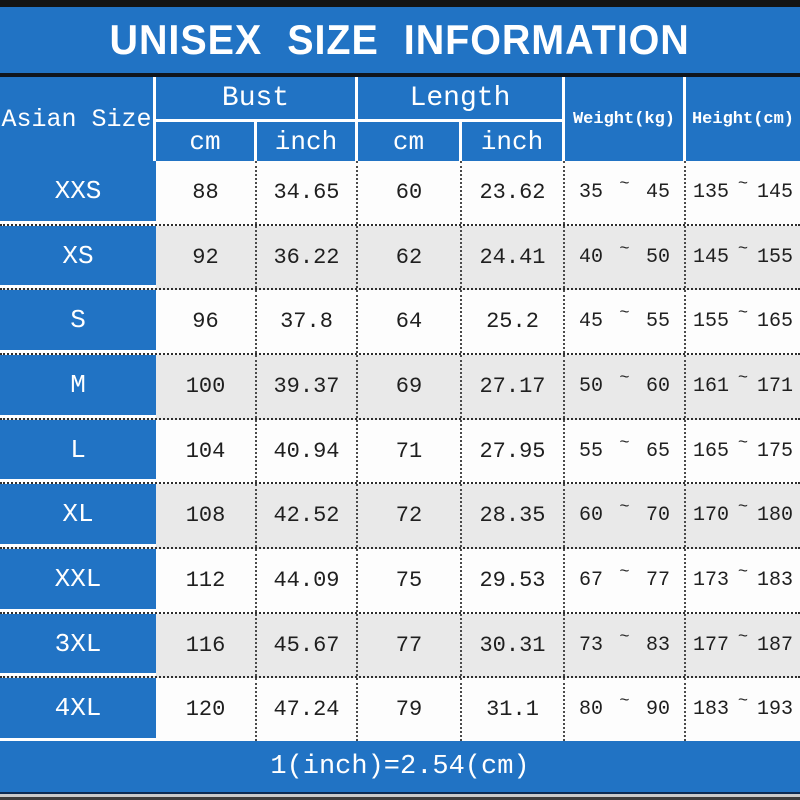 The width and height of the screenshot is (800, 800). Describe the element at coordinates (512, 386) in the screenshot. I see `length-inch-value: 27.17` at that location.